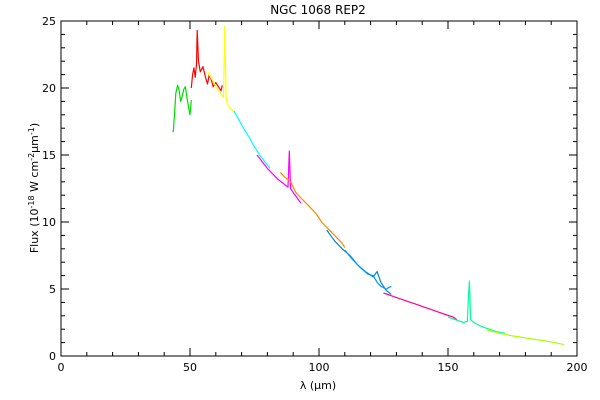  What do you see at coordinates (49, 155) in the screenshot?
I see `y-tick-label: 15` at bounding box center [49, 155].